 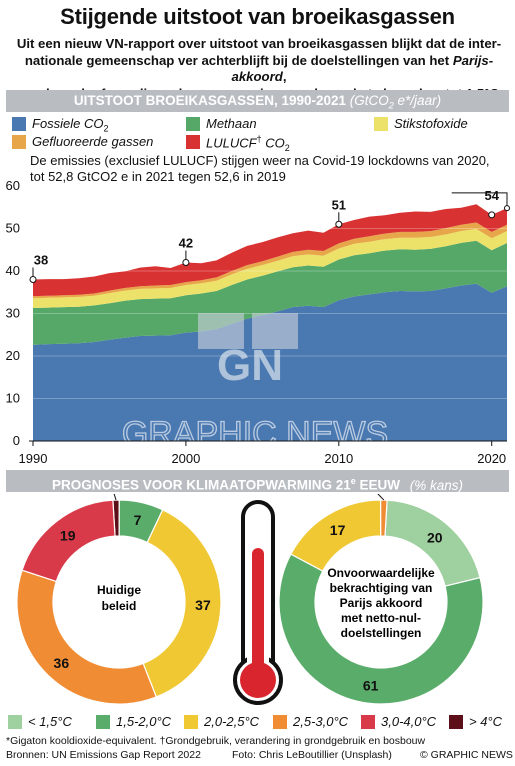 What do you see at coordinates (13, 398) in the screenshot?
I see `y-tick-label: 10` at bounding box center [13, 398].